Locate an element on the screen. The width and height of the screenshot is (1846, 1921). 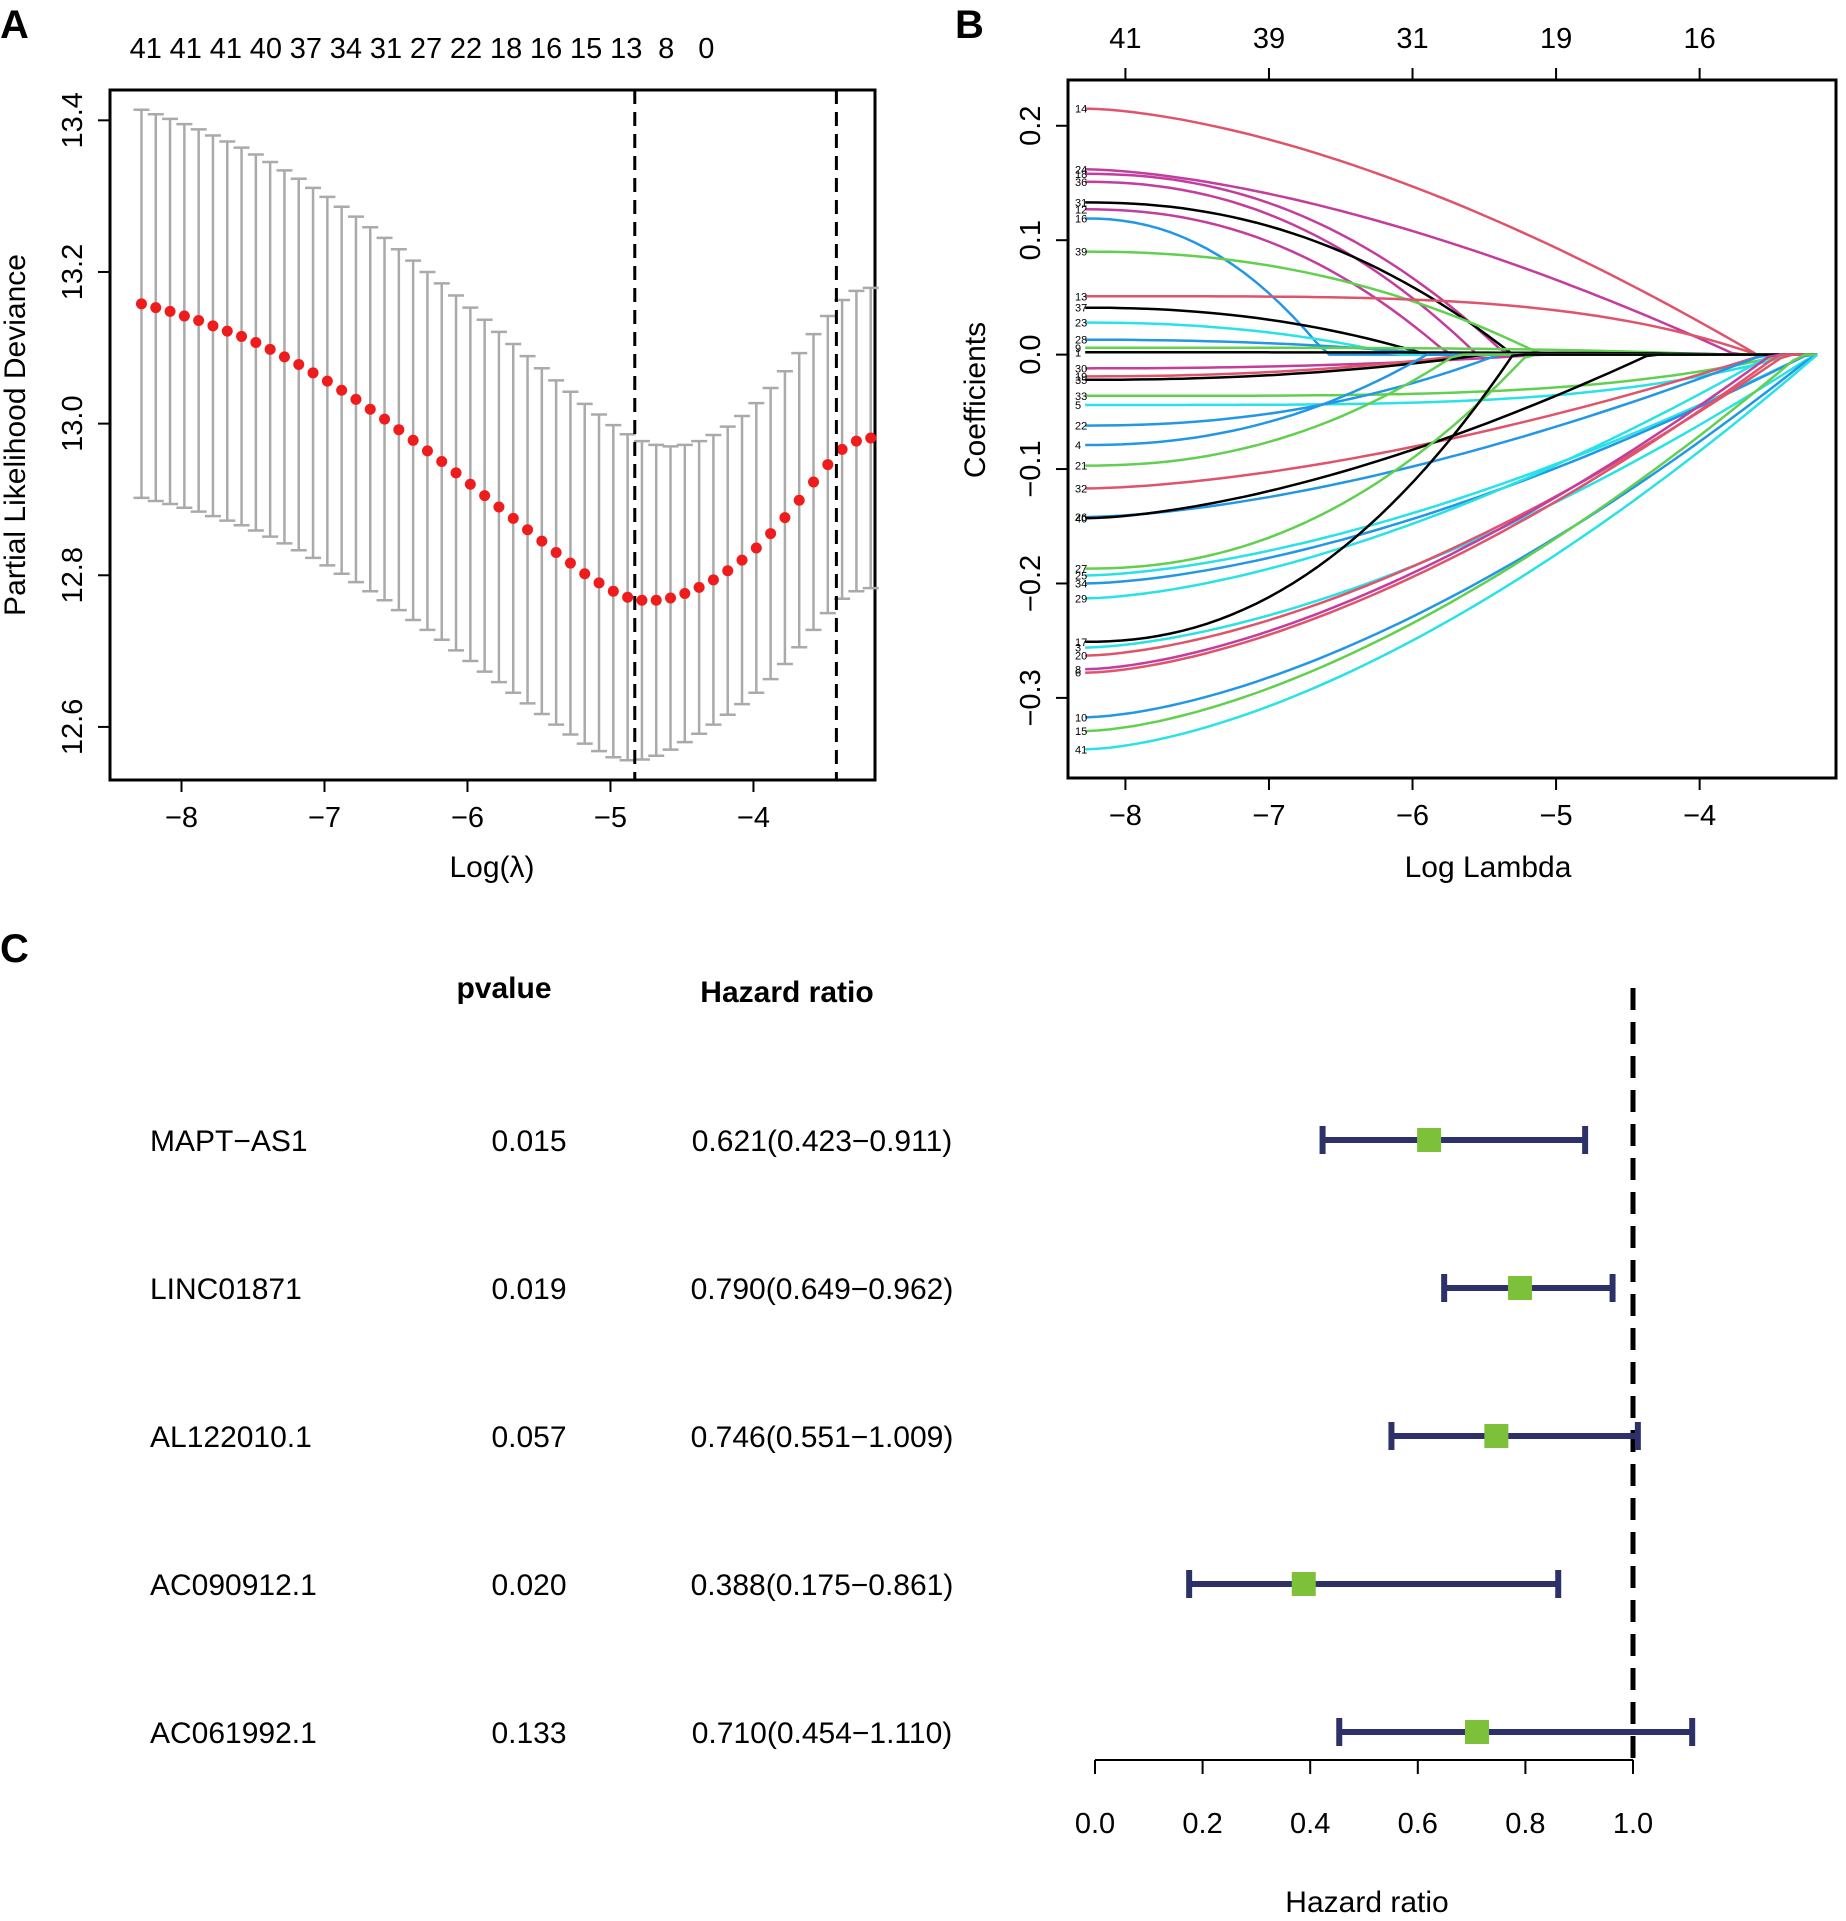
top-tick-label: 39 is located at coordinates (1269, 39).